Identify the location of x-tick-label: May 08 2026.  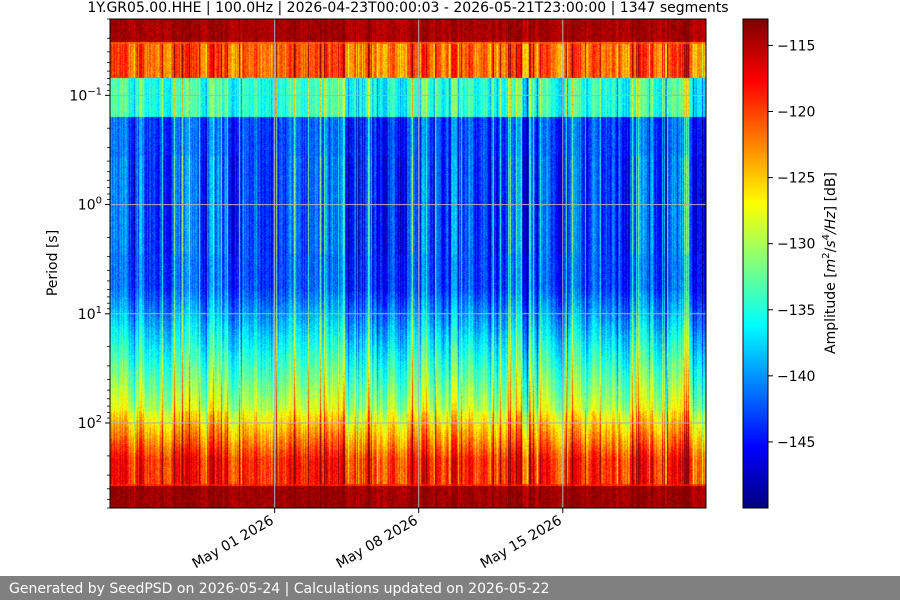
(377, 543).